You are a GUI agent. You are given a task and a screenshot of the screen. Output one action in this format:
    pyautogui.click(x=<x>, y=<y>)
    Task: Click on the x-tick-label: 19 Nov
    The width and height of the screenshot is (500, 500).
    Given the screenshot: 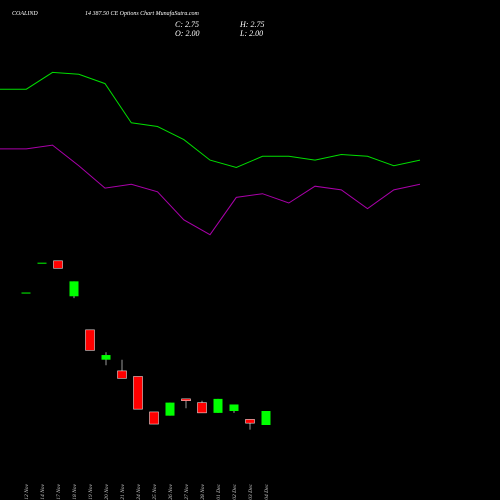 What is the action you would take?
    pyautogui.click(x=91, y=491)
    